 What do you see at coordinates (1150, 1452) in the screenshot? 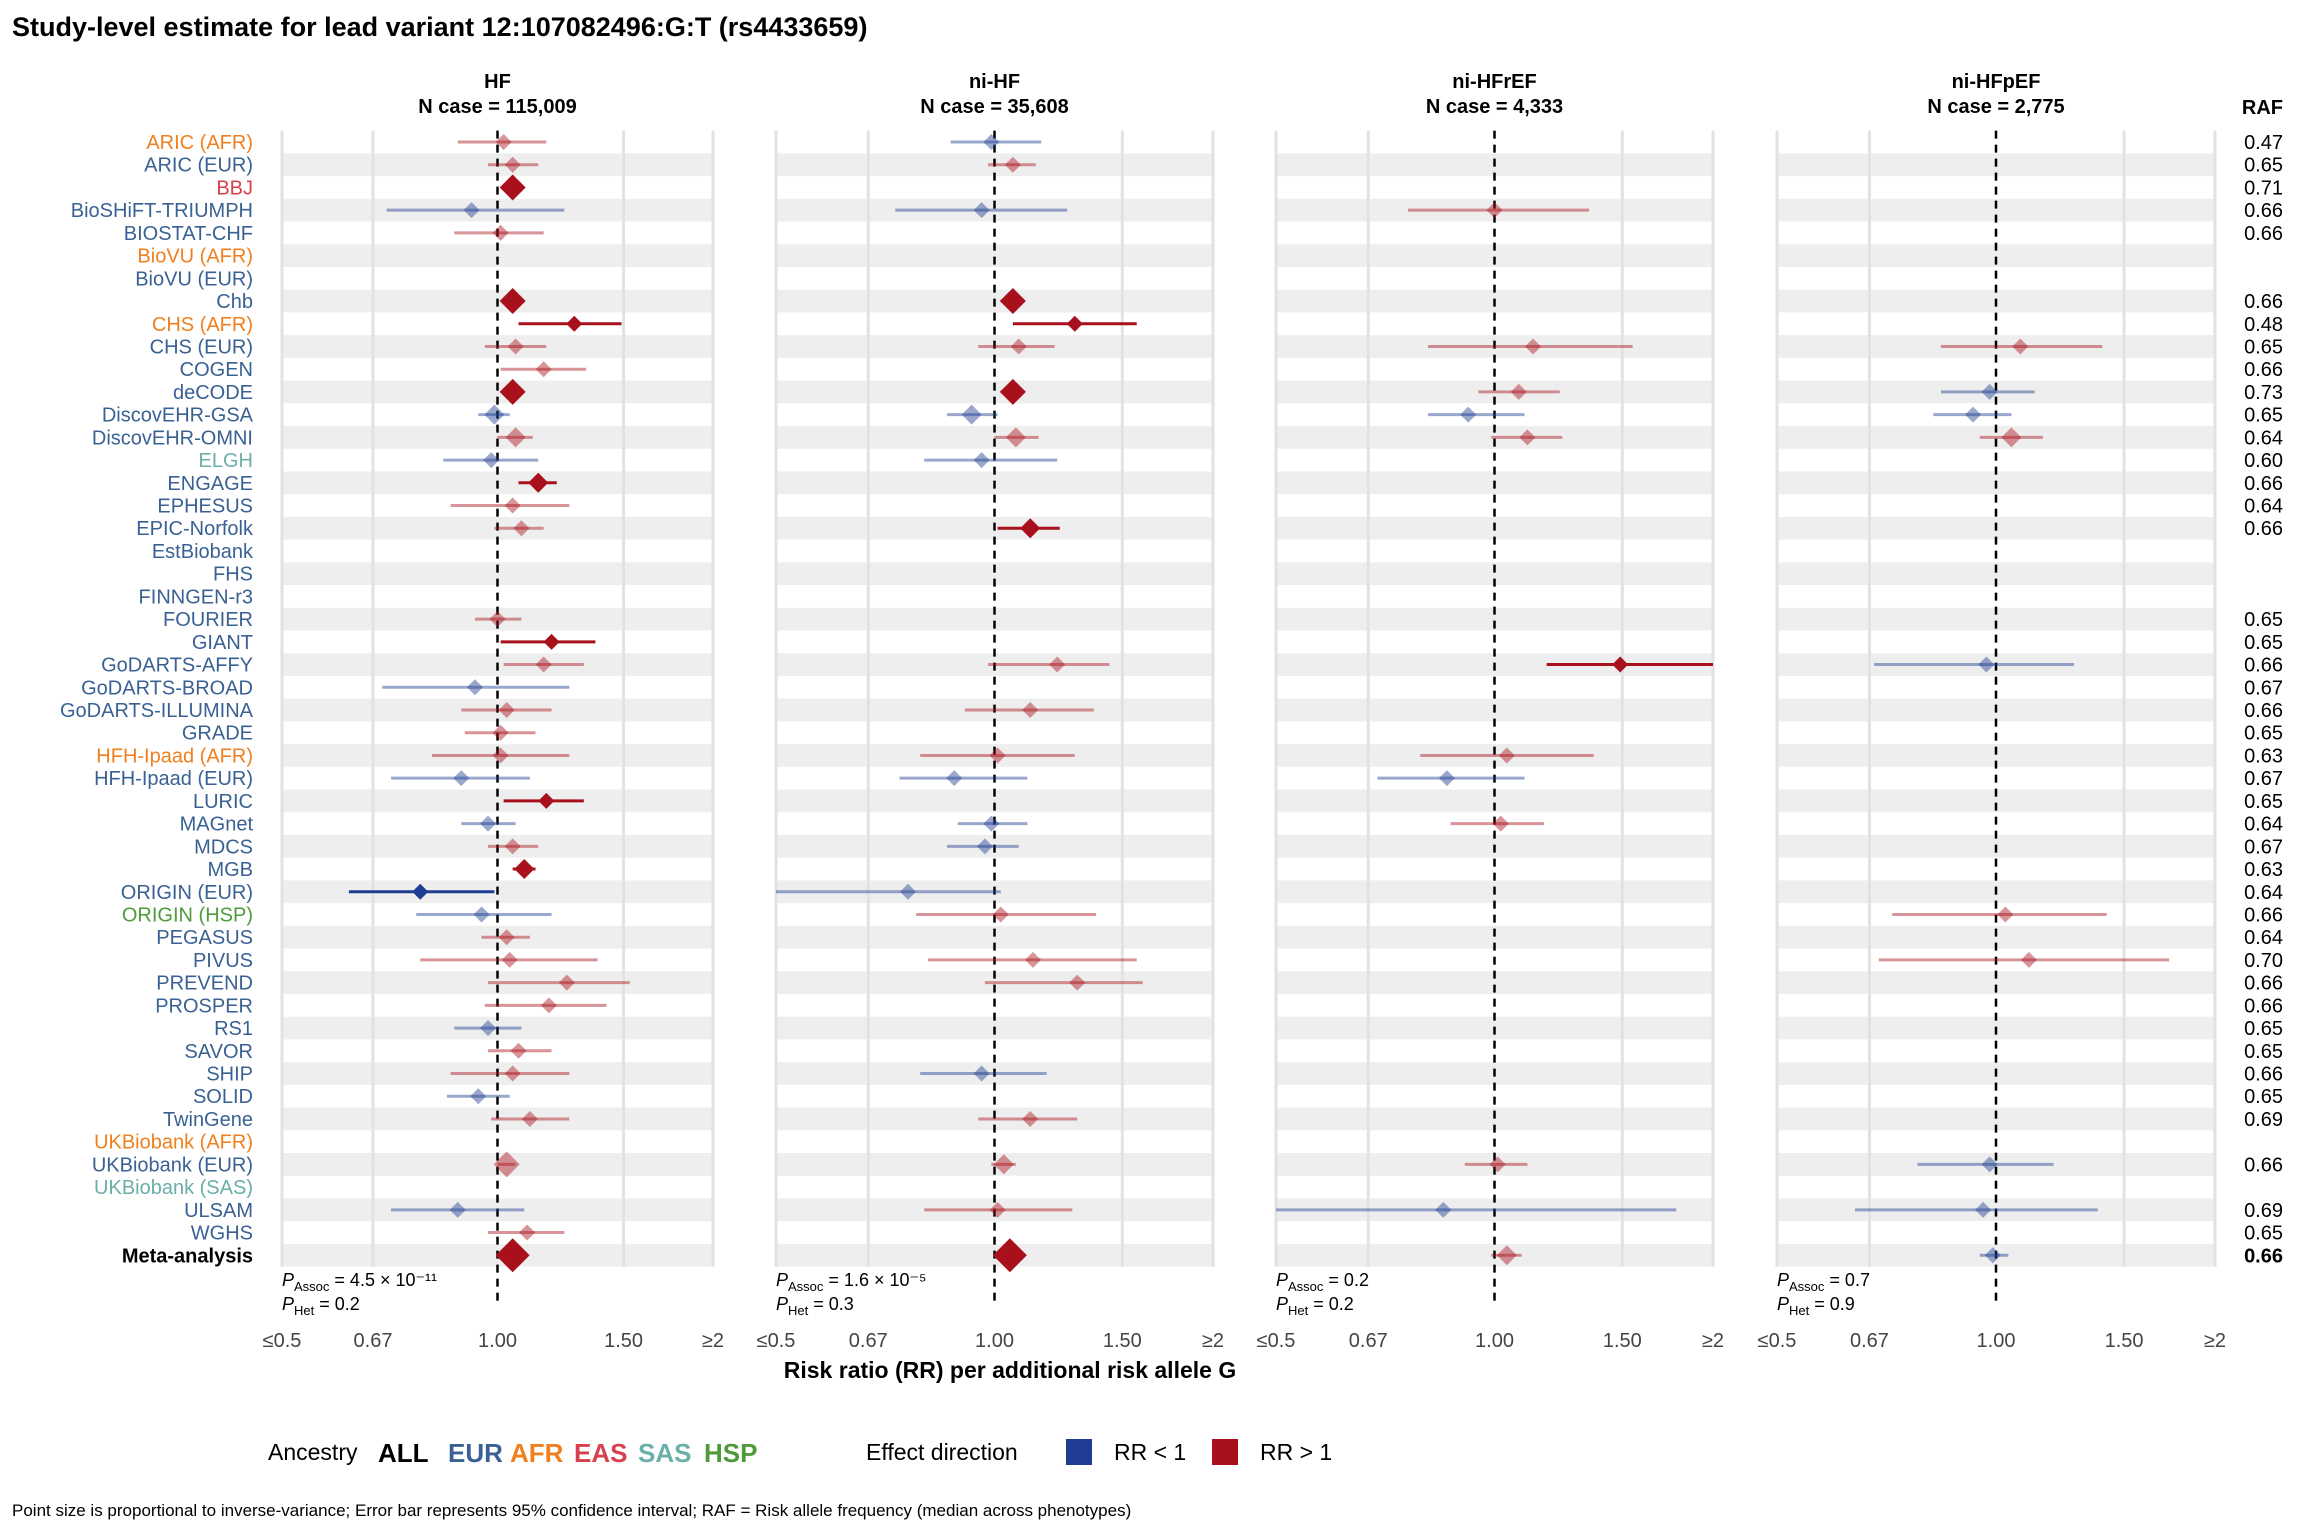
I see `legend-effect-text: RR < 1` at bounding box center [1150, 1452].